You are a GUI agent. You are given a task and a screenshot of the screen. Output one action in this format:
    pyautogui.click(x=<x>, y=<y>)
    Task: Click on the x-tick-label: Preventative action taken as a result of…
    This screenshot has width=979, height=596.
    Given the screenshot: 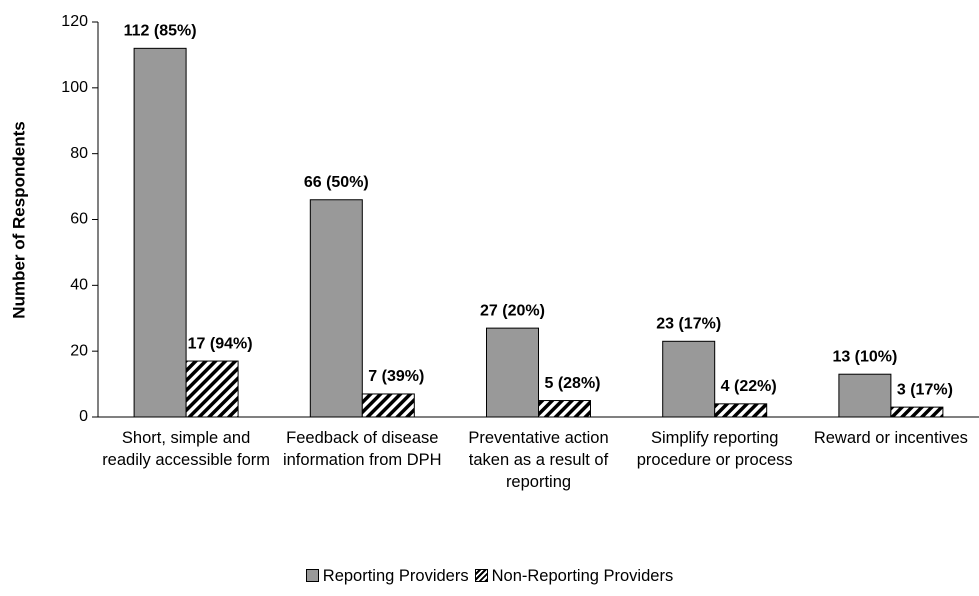 What is the action you would take?
    pyautogui.click(x=538, y=460)
    